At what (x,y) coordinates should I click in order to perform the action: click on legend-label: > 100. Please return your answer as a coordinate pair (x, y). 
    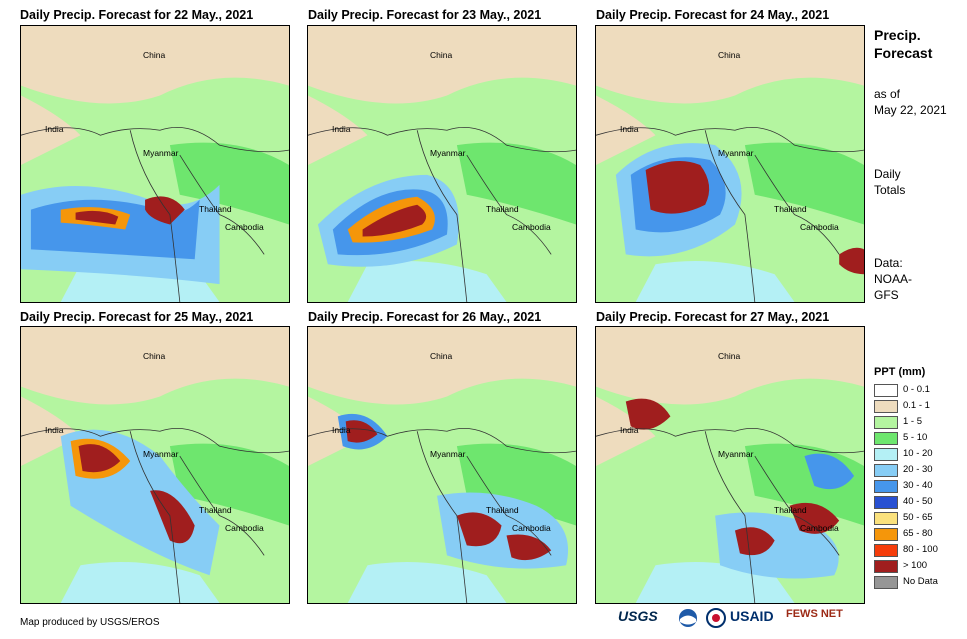
    Looking at the image, I should click on (915, 565).